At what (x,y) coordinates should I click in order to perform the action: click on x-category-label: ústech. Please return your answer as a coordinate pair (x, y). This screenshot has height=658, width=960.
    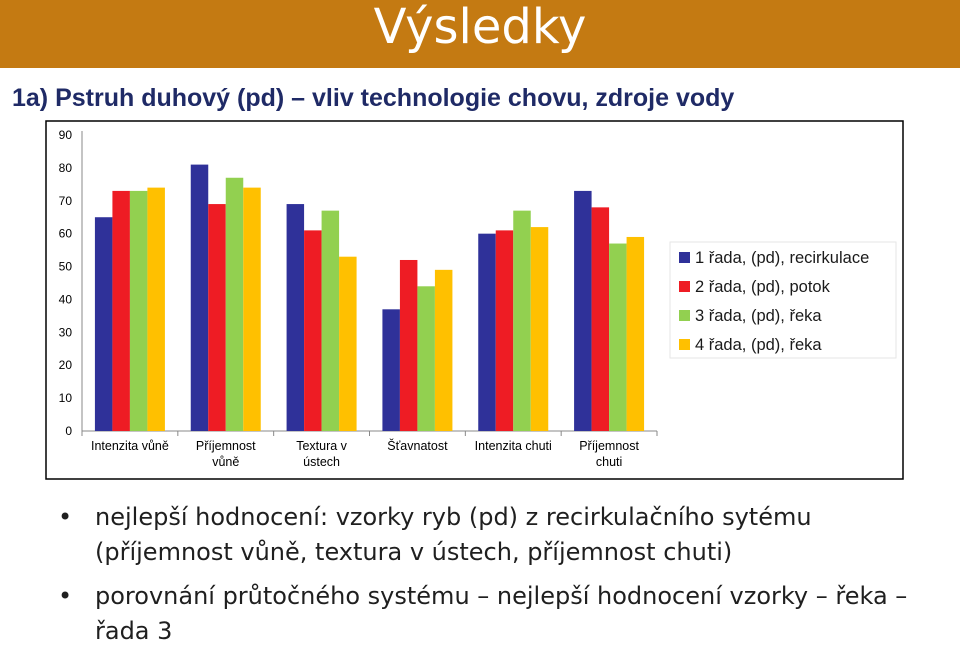
    Looking at the image, I should click on (321, 462).